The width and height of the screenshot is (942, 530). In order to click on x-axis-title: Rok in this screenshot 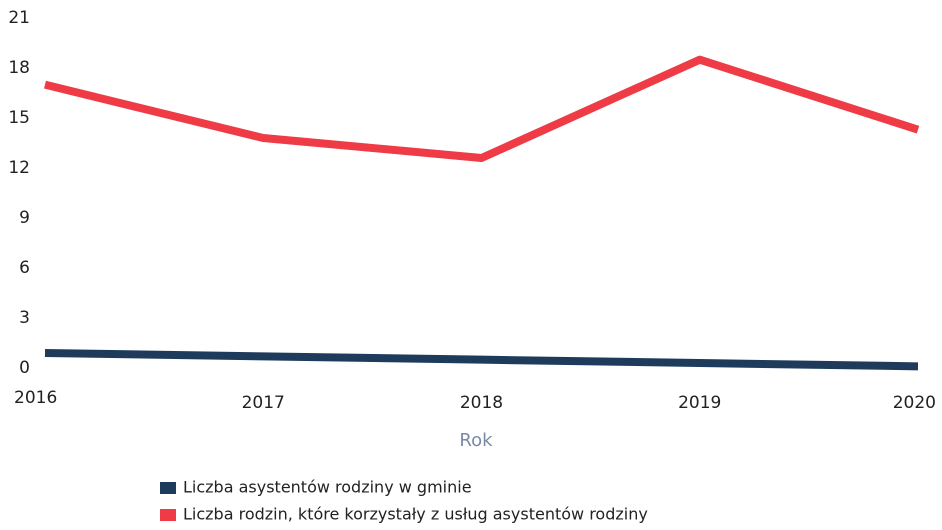, I will do `click(476, 440)`.